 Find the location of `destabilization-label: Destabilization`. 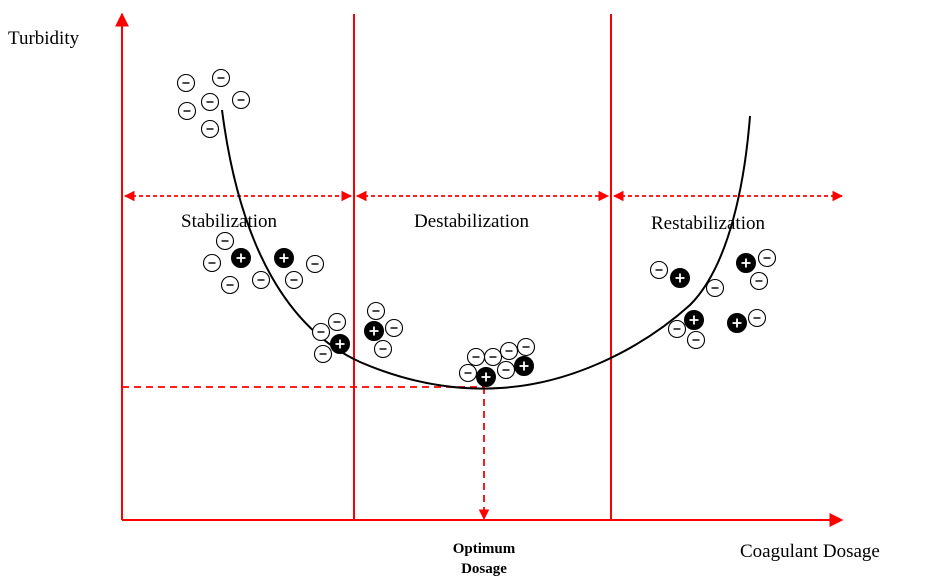

destabilization-label: Destabilization is located at coordinates (472, 221).